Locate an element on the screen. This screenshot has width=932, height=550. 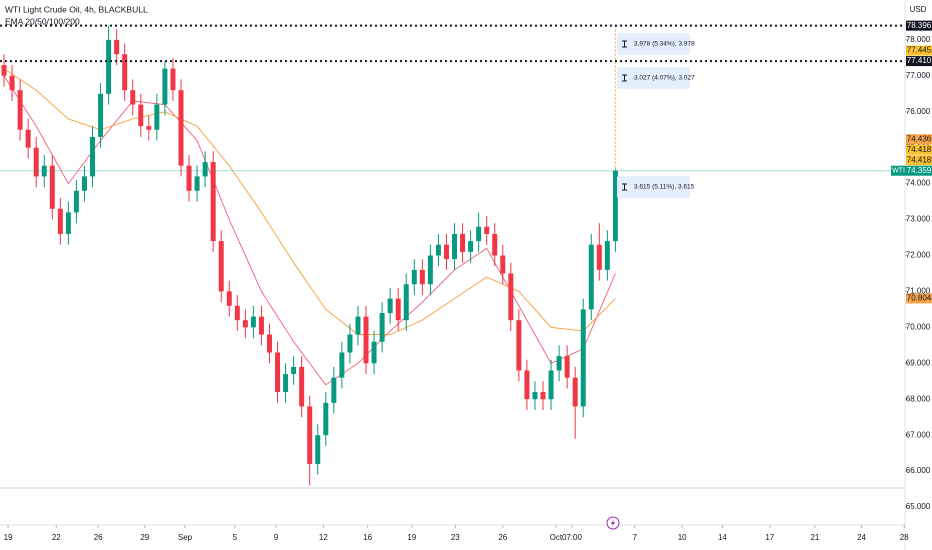
y-tick-label: 74.000 is located at coordinates (918, 183).